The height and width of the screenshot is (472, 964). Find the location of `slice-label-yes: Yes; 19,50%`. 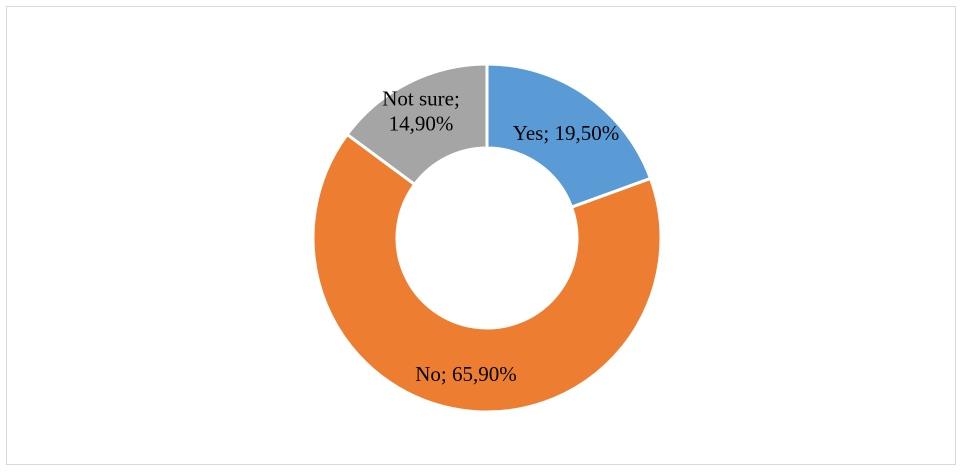

slice-label-yes: Yes; 19,50% is located at coordinates (566, 133).